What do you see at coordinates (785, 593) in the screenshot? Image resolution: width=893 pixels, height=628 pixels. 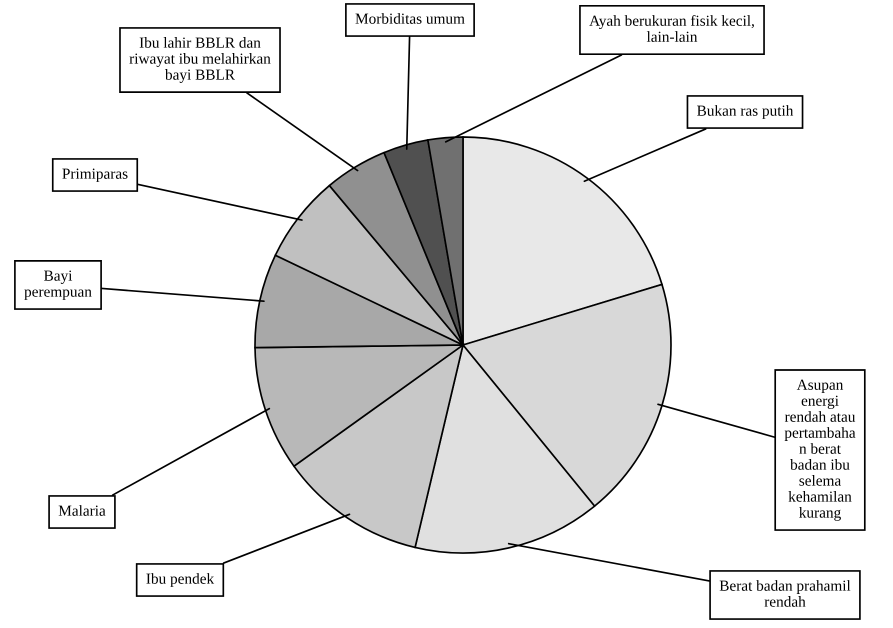 I see `slice-label: Berat badan prahamil rendah` at bounding box center [785, 593].